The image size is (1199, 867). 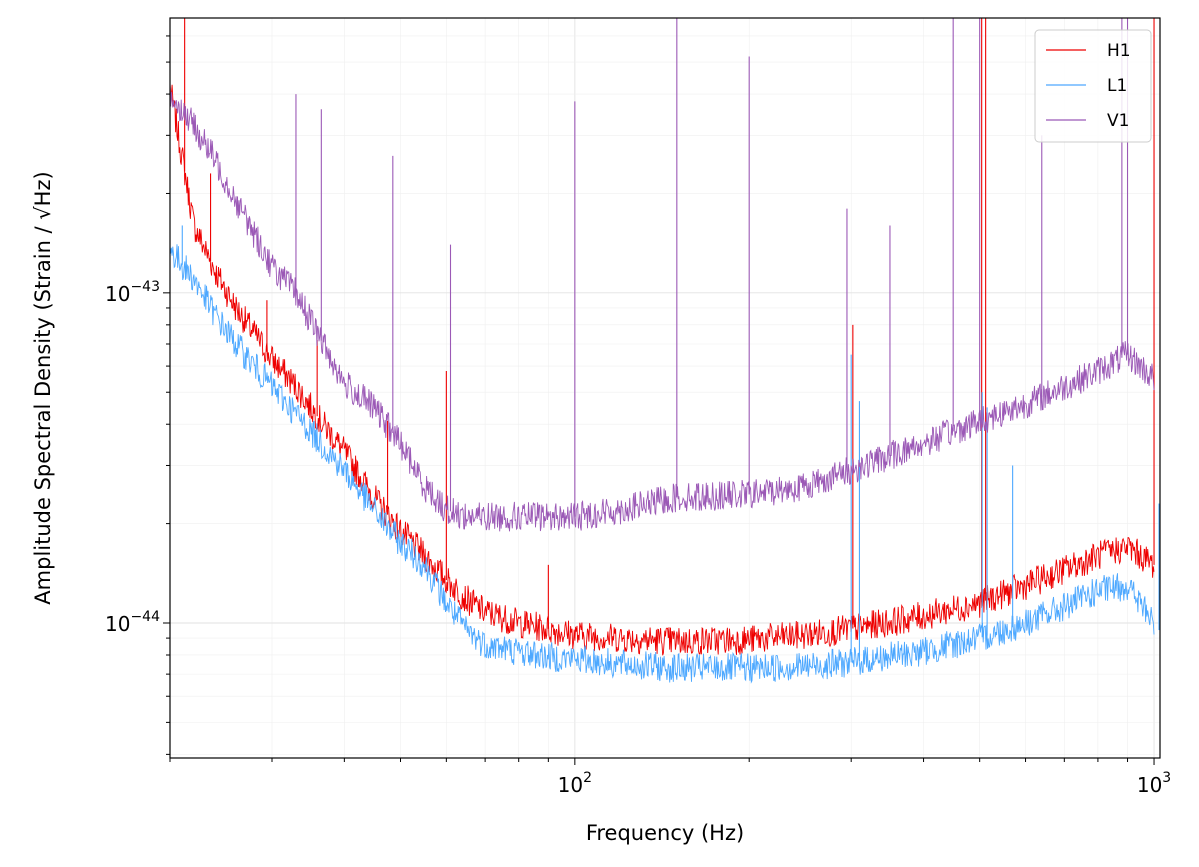 What do you see at coordinates (1118, 121) in the screenshot?
I see `legend-label-v1: V1` at bounding box center [1118, 121].